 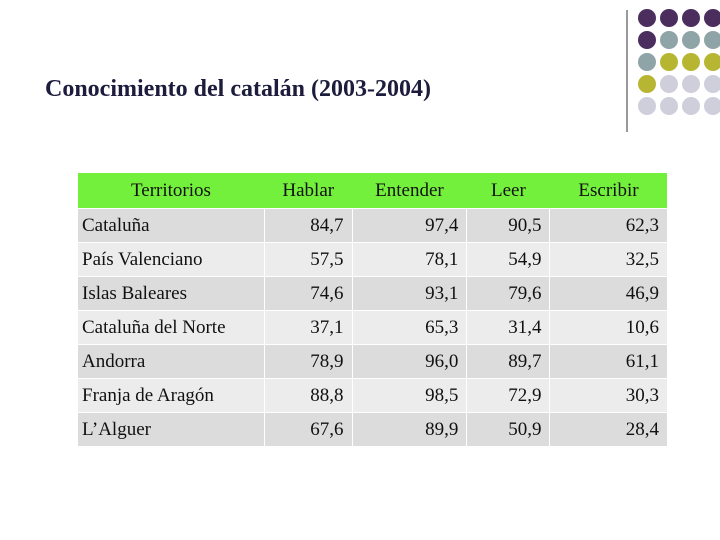 I want to click on value-cell: 90,5, so click(x=508, y=225).